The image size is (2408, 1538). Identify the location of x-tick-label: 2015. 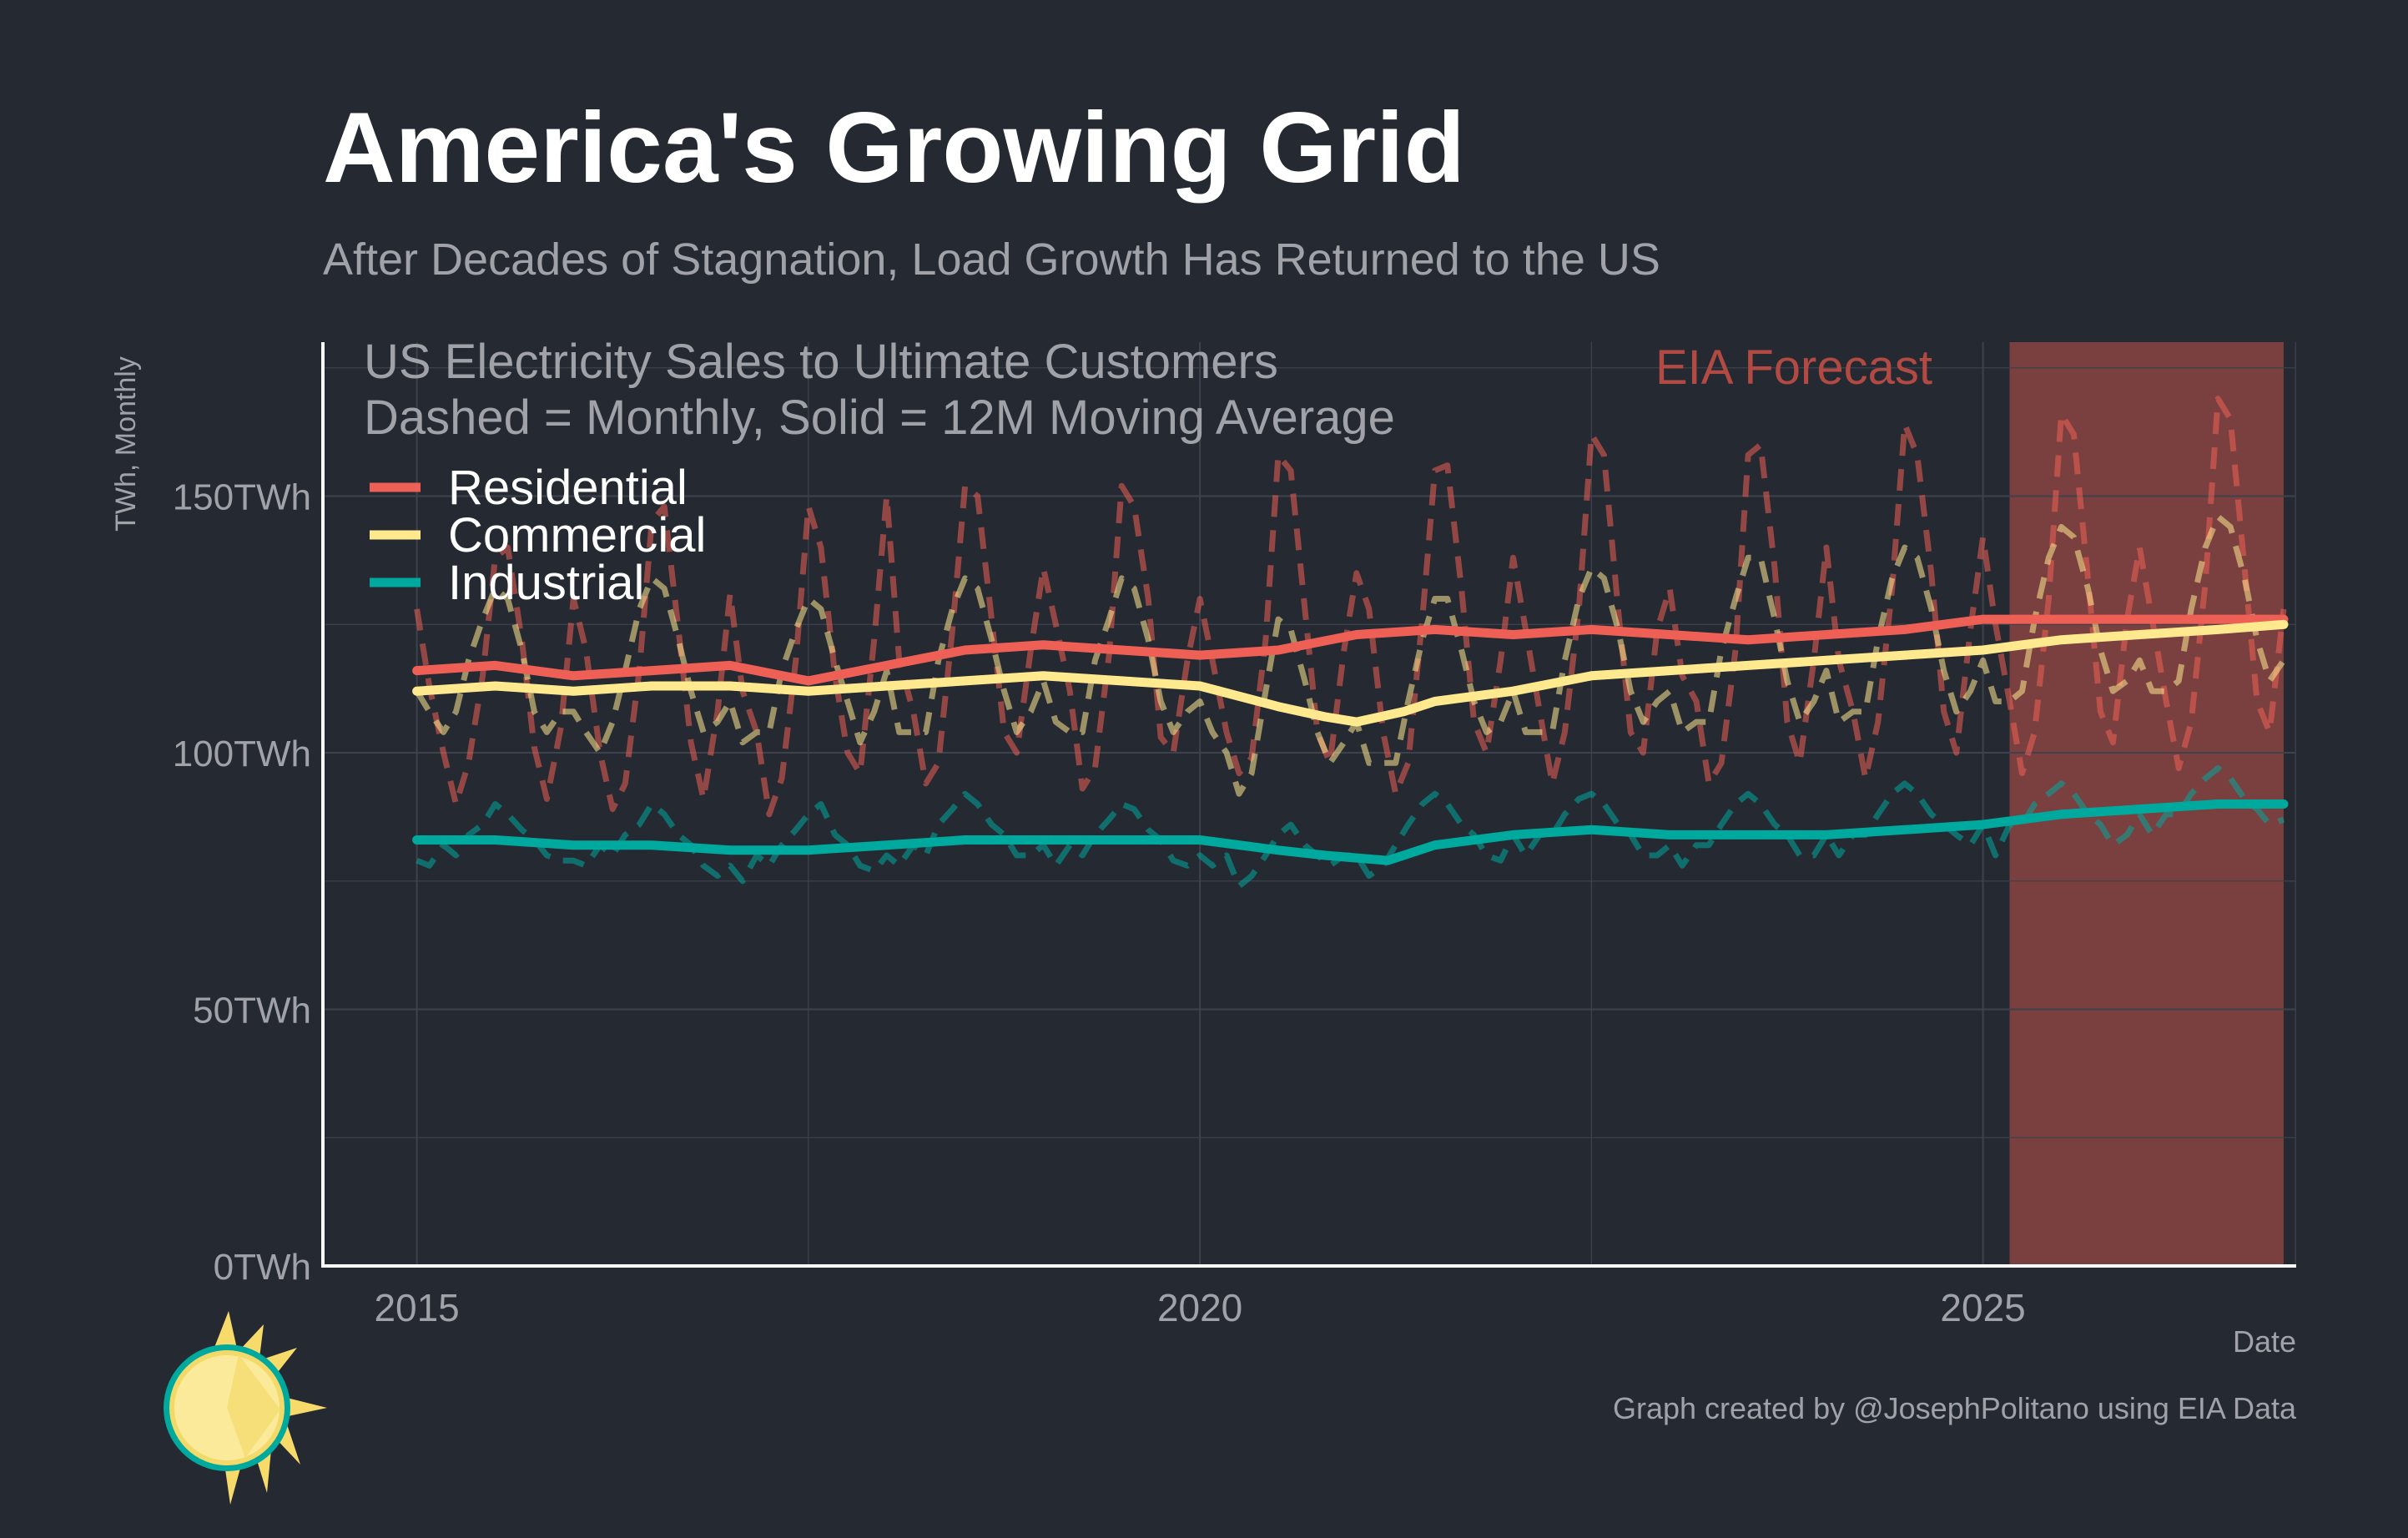
(416, 1307).